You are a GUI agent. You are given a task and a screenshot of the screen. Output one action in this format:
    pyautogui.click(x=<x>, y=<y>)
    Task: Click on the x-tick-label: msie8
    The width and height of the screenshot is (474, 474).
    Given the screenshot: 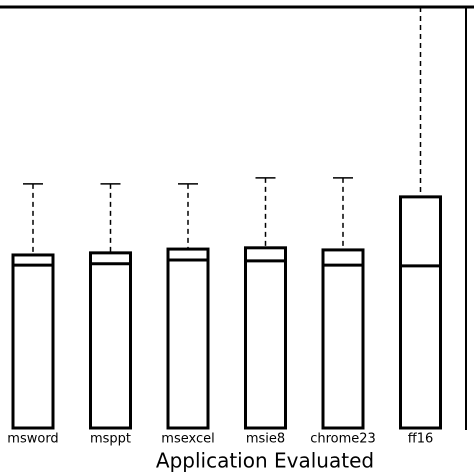 What is the action you would take?
    pyautogui.click(x=265, y=439)
    